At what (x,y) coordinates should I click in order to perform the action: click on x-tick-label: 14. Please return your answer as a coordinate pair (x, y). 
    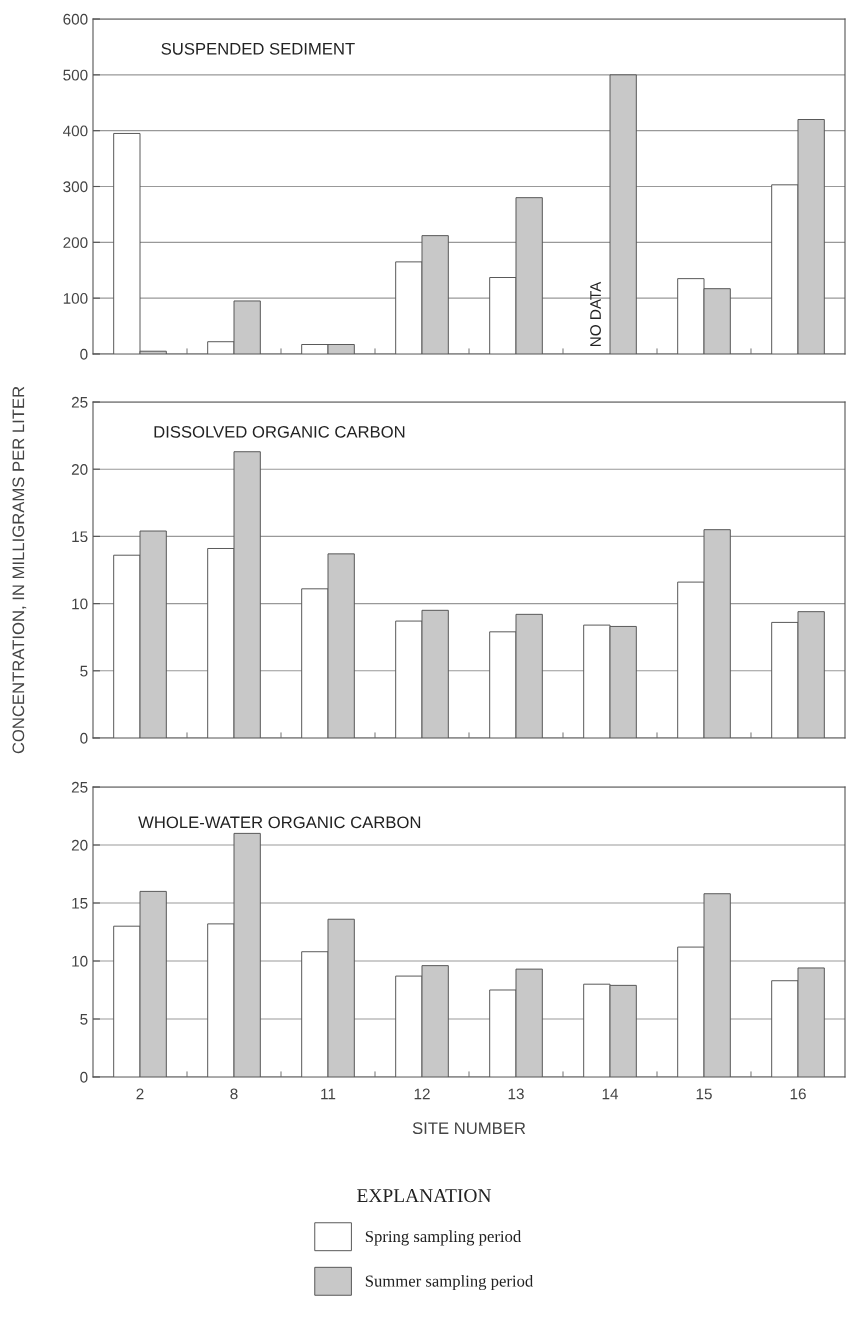
    Looking at the image, I should click on (610, 1094).